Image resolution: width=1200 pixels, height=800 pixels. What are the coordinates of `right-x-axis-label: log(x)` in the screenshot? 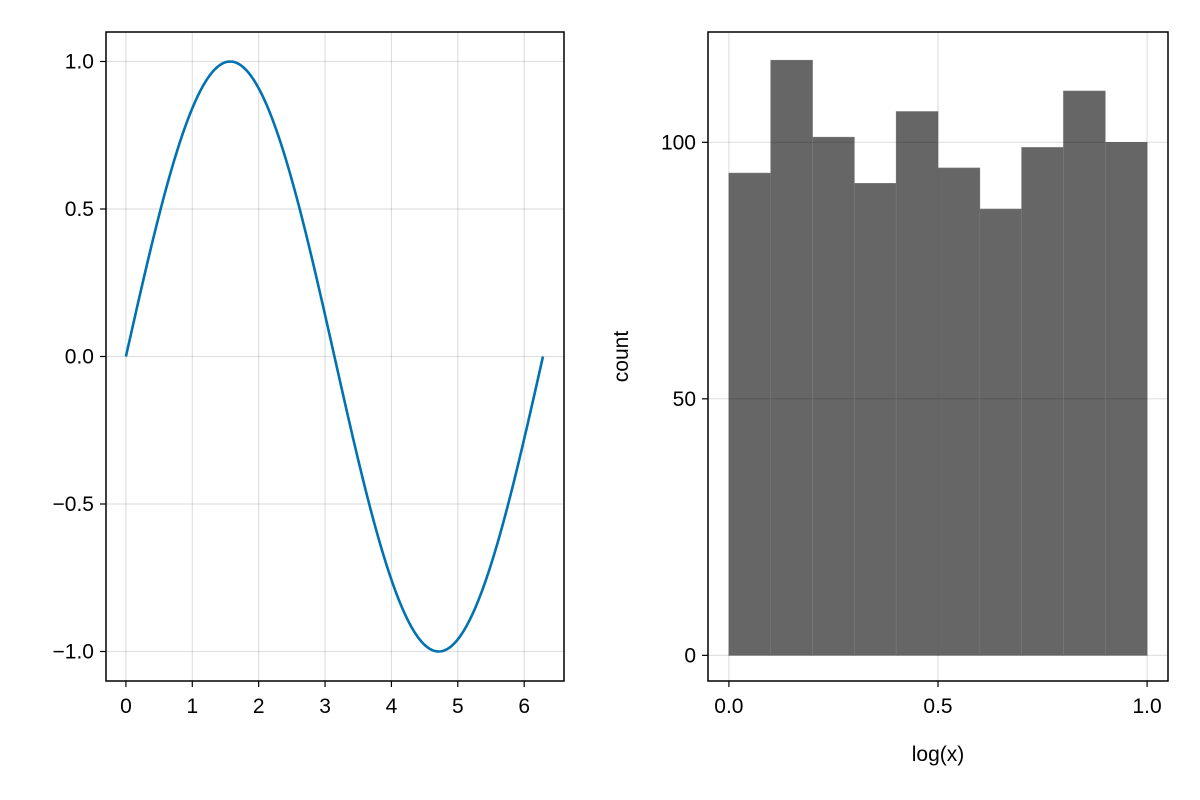 It's located at (938, 754).